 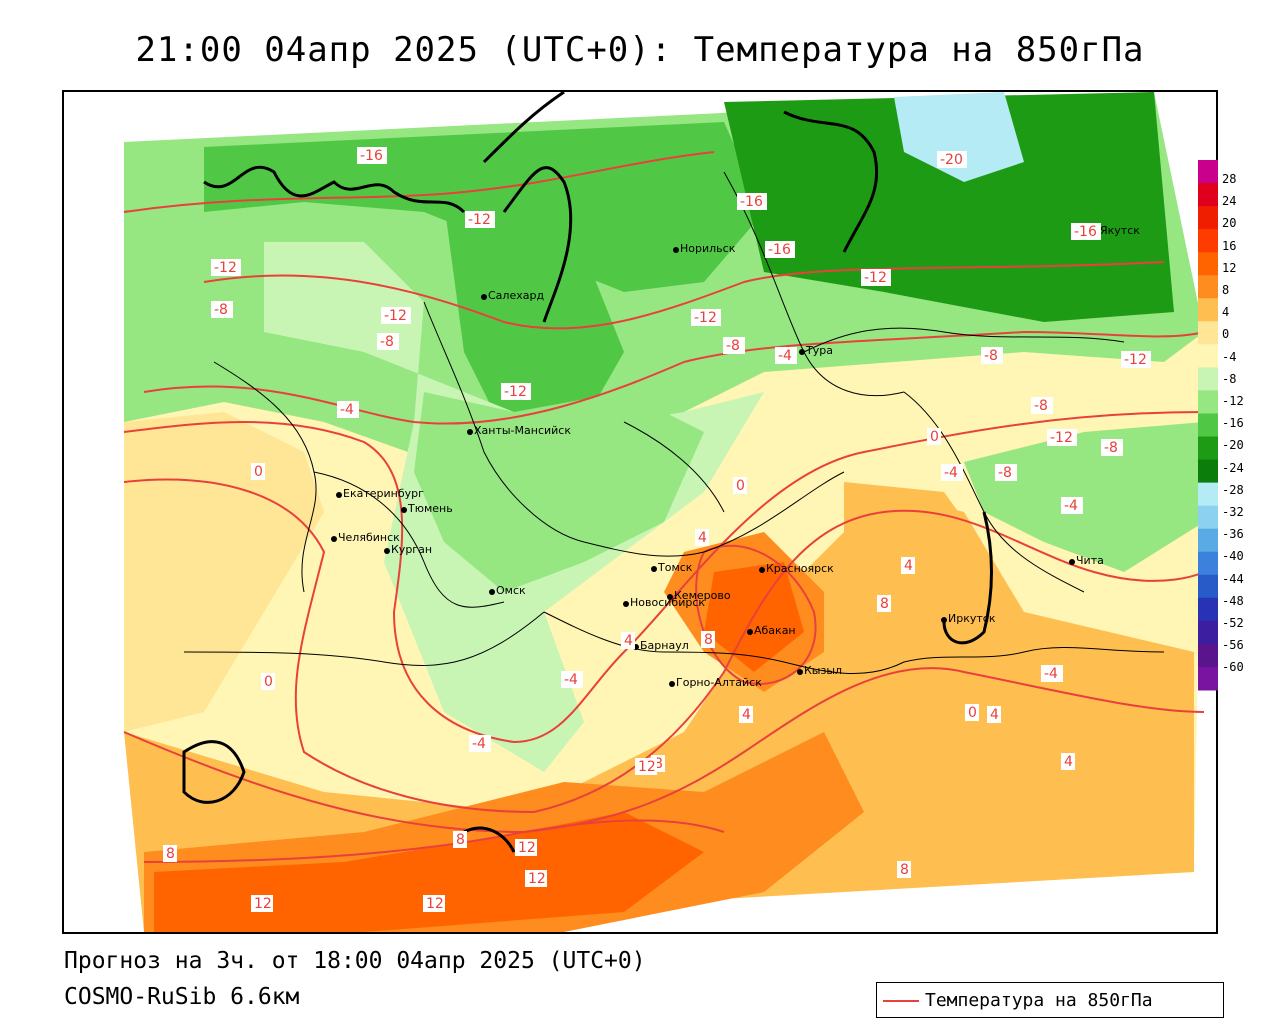 What do you see at coordinates (1233, 445) in the screenshot?
I see `colorbar-tick-label: -20` at bounding box center [1233, 445].